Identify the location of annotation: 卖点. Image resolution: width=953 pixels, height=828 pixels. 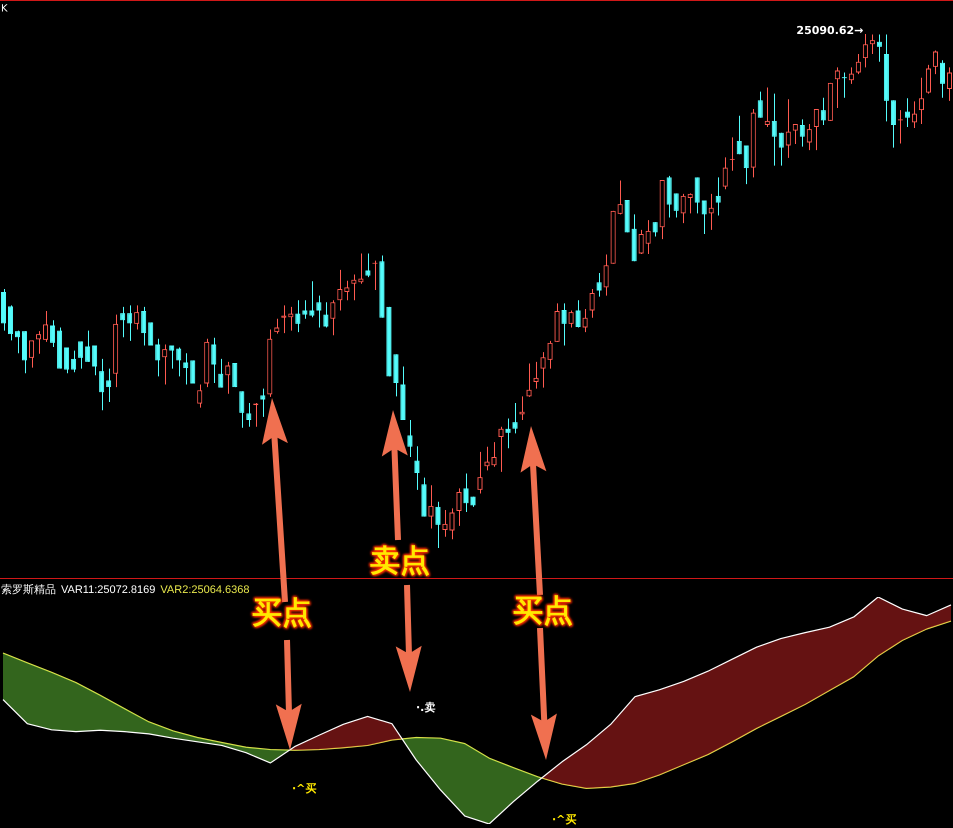
(400, 561).